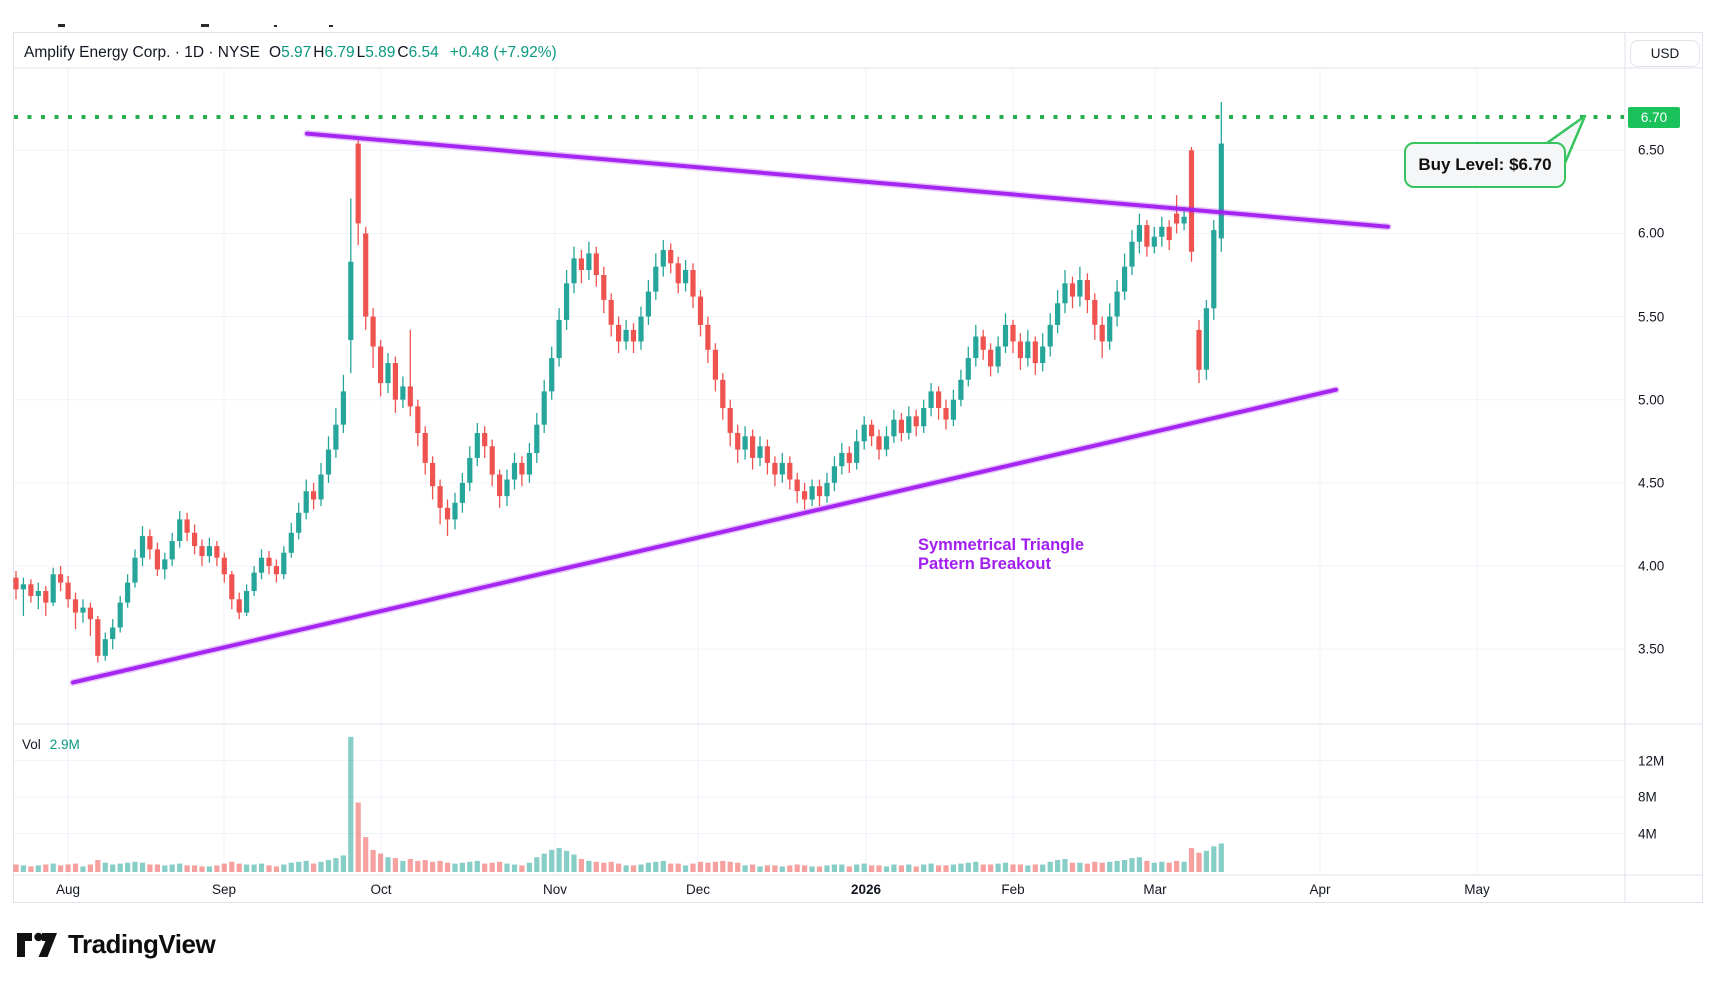 This screenshot has height=983, width=1717. Describe the element at coordinates (618, 804) in the screenshot. I see `volume-series` at that location.